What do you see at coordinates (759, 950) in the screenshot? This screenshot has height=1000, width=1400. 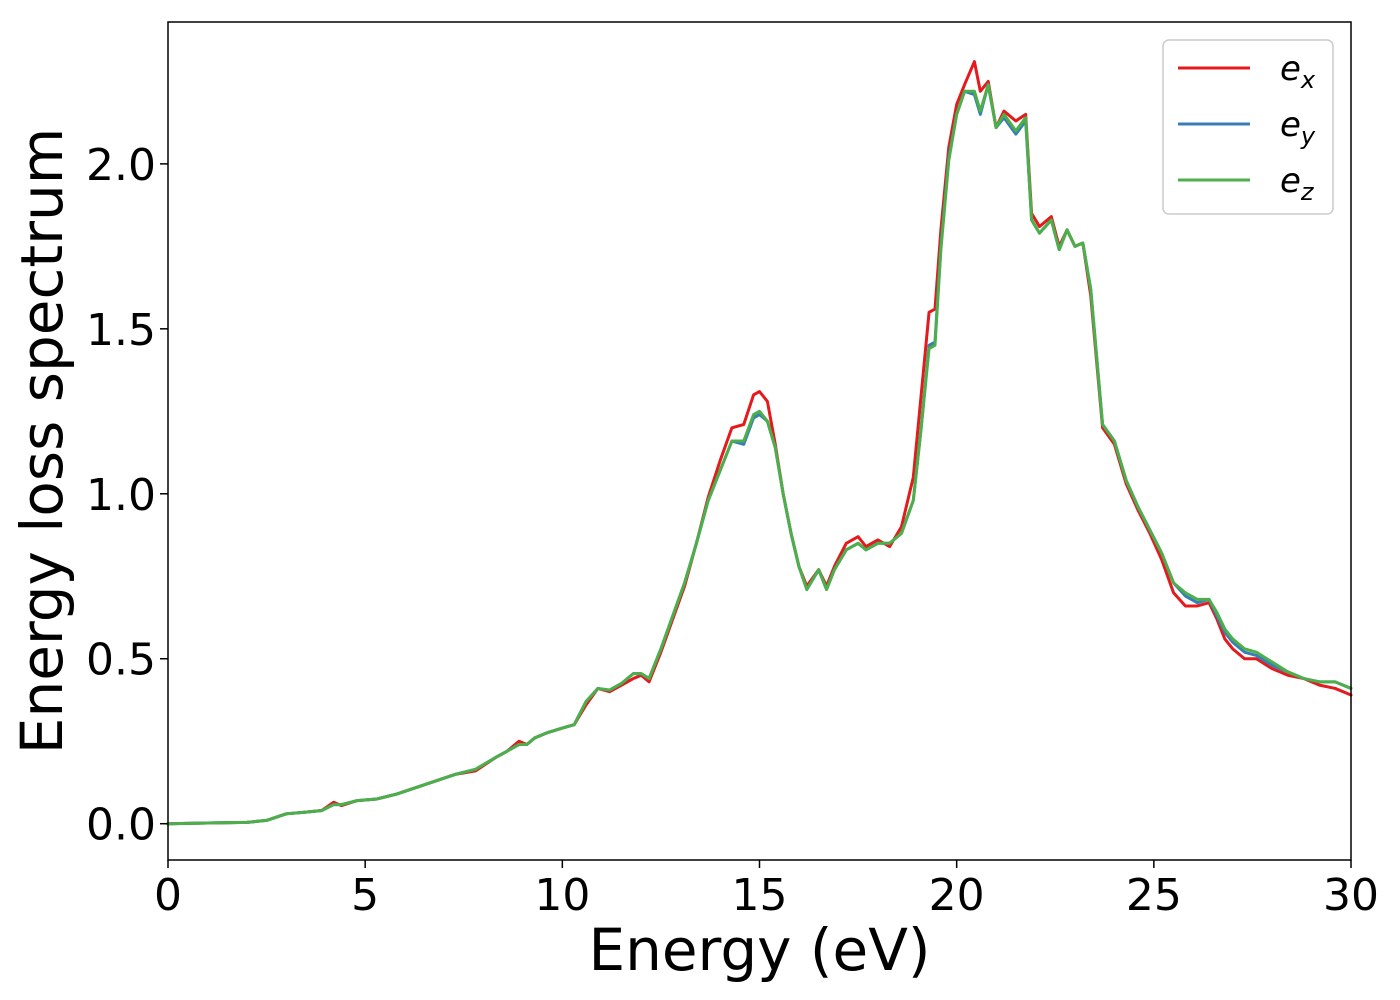 I see `x-axis-title: Energy (eV)` at bounding box center [759, 950].